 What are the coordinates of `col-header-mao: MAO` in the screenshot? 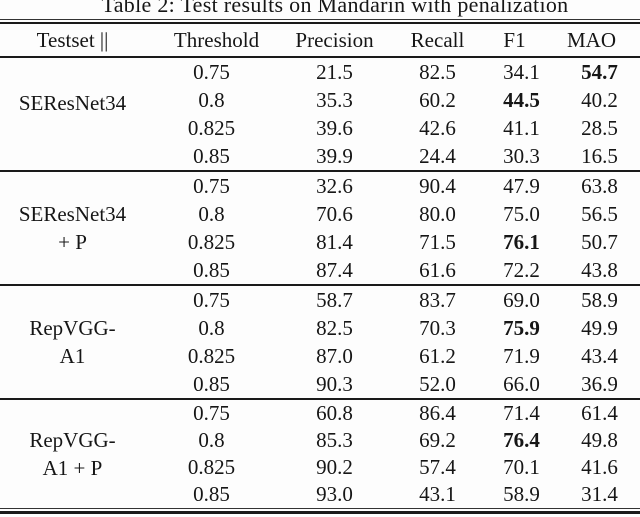 It's located at (599, 40).